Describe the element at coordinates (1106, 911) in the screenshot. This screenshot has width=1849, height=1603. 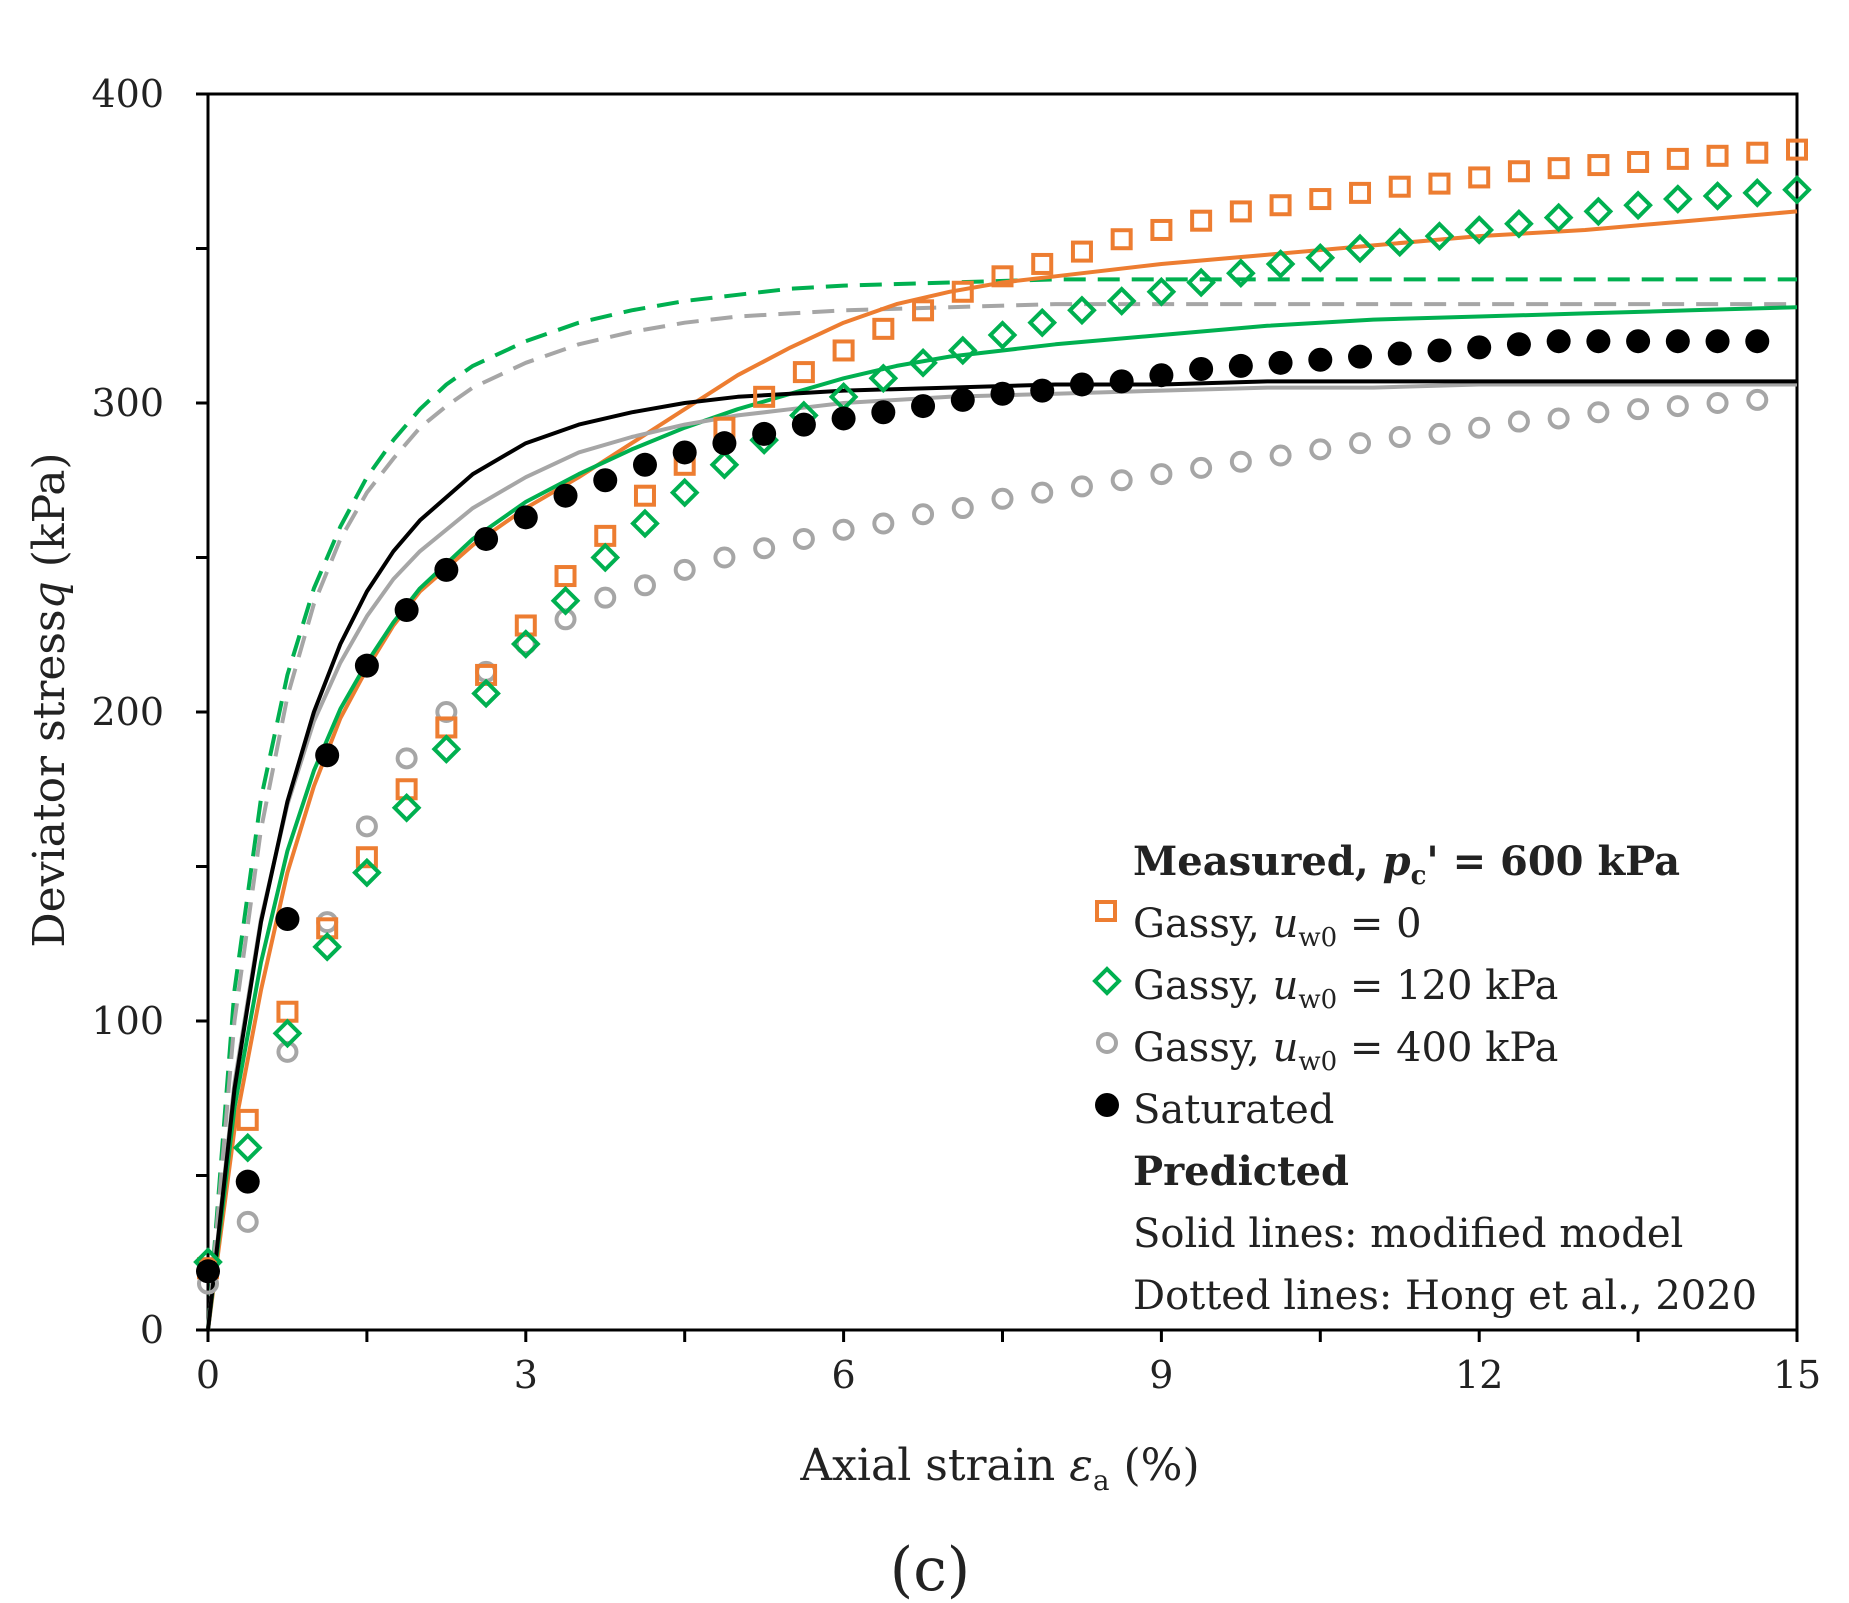
I see `legend-square-marker` at that location.